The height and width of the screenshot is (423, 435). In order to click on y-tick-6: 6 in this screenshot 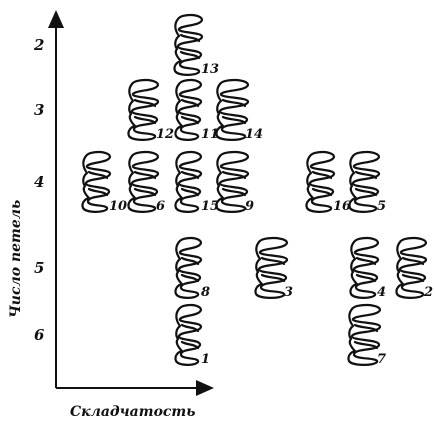, I will do `click(39, 335)`.